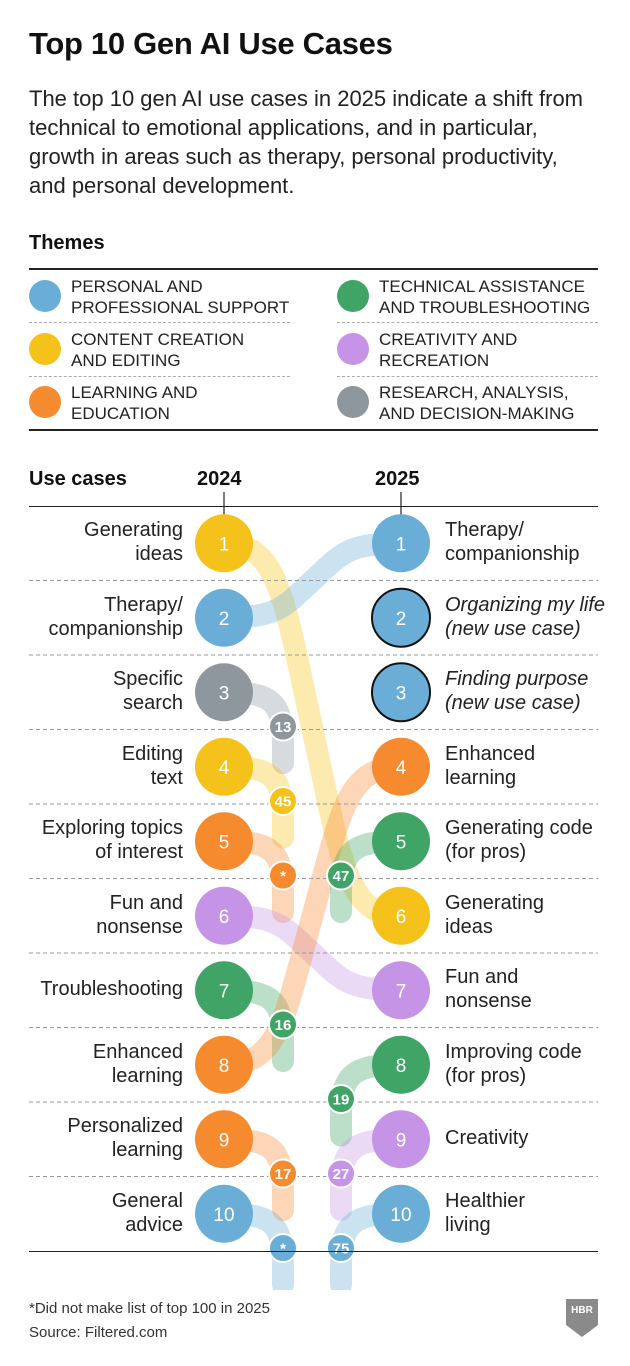  I want to click on label-2025-2: Organizing my life (new use case), so click(530, 617).